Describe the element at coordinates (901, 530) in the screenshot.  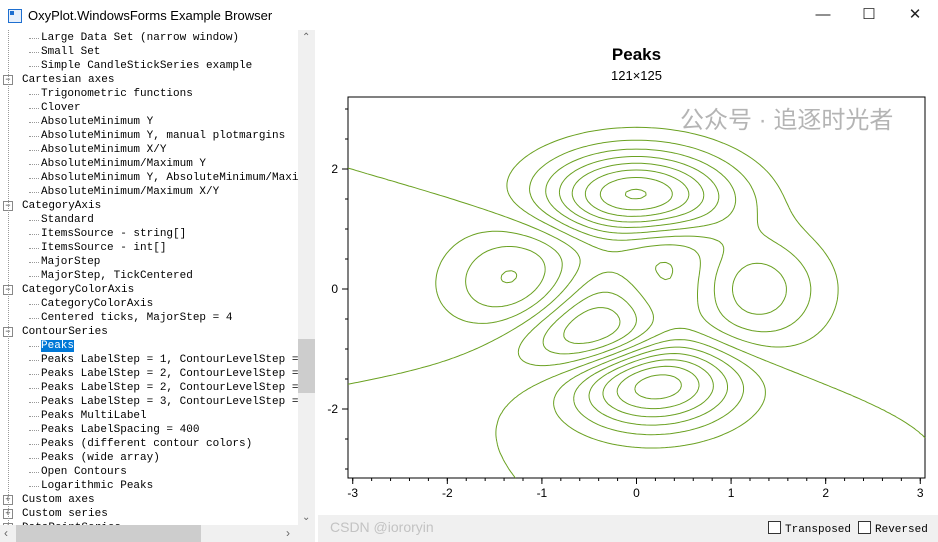
I see `reversed-label: Reversed` at that location.